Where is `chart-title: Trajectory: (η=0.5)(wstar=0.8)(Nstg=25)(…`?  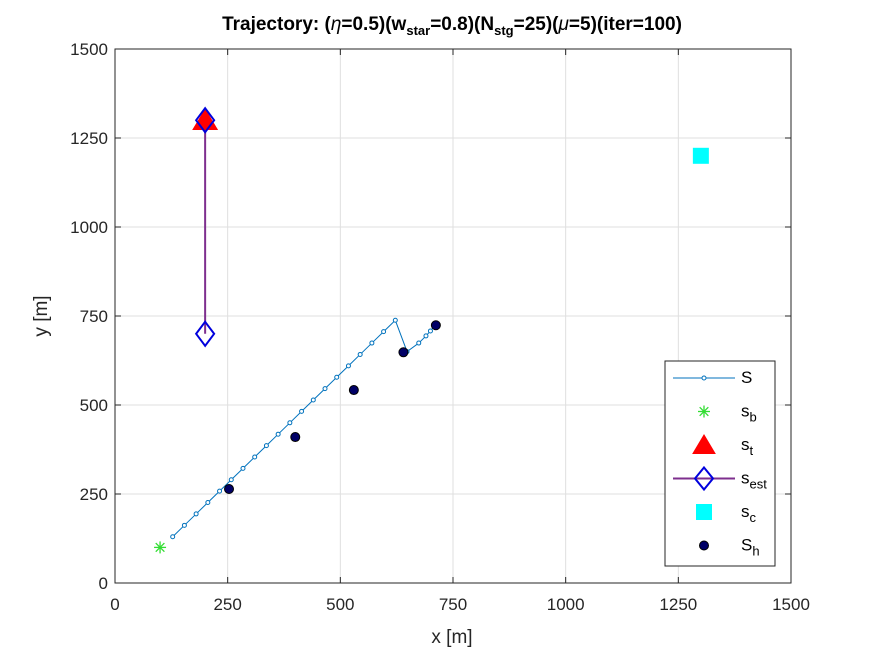 chart-title: Trajectory: (η=0.5)(wstar=0.8)(Nstg=25)(… is located at coordinates (452, 26).